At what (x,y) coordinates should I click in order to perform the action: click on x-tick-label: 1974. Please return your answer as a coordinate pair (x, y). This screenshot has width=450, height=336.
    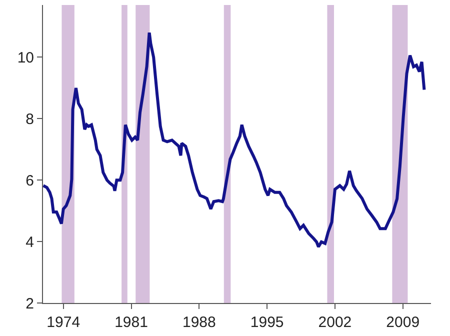
    Looking at the image, I should click on (63, 322).